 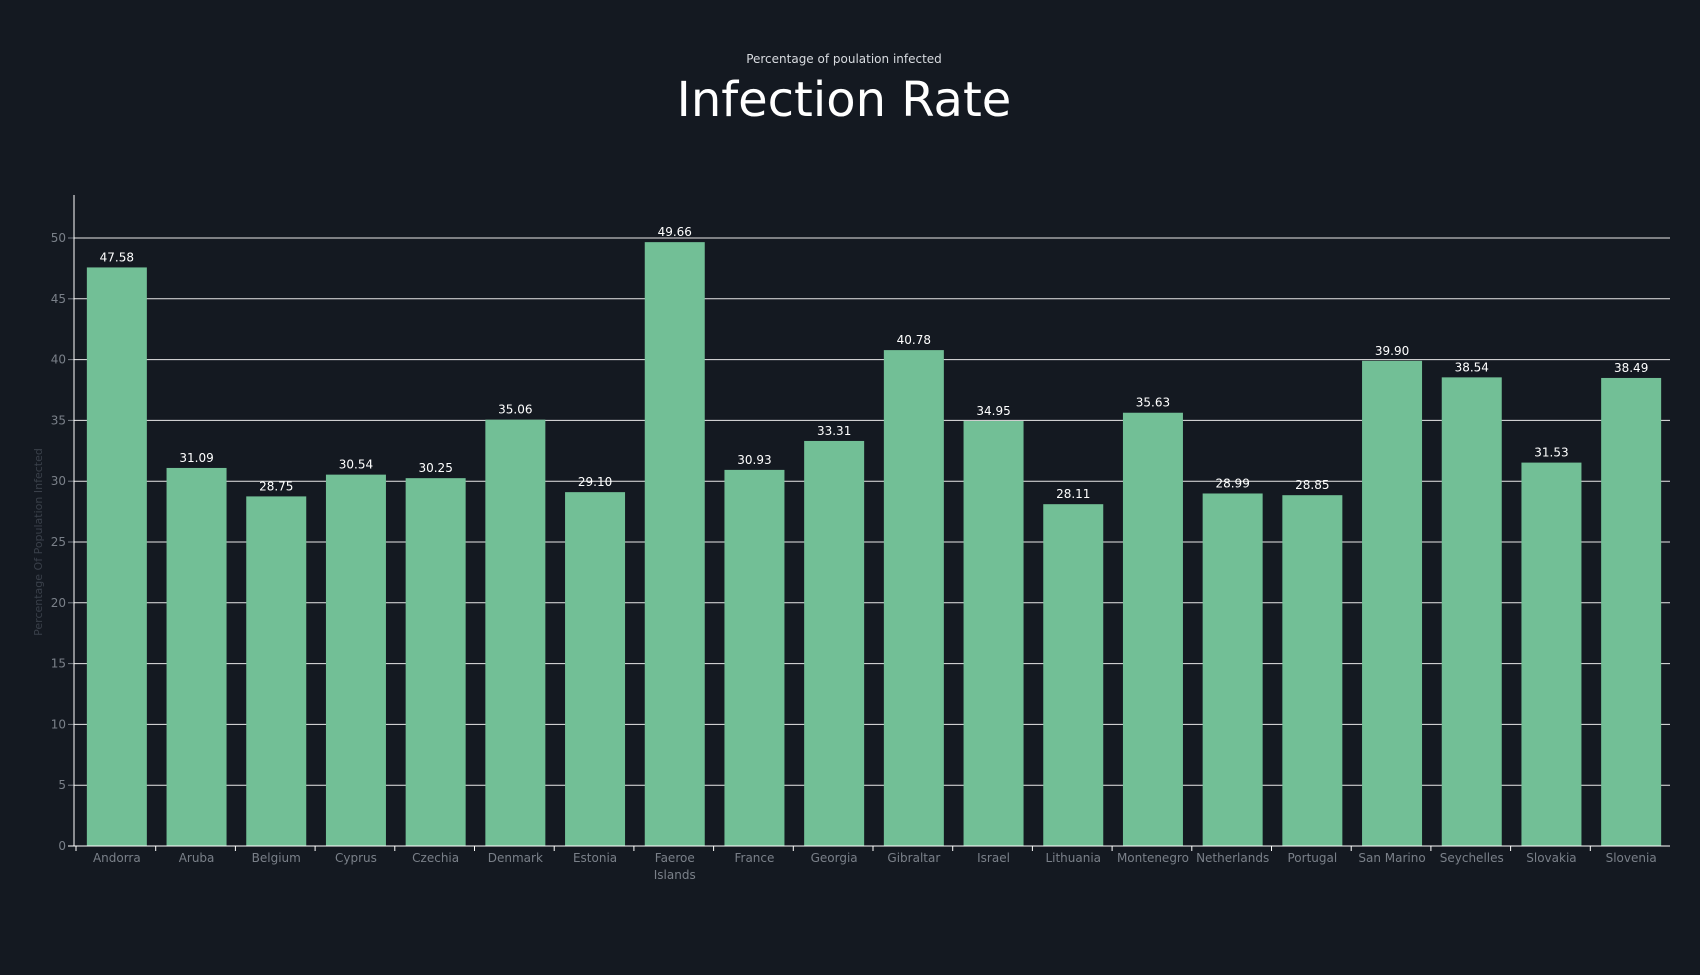 I want to click on data-label: 28.11, so click(x=1073, y=494).